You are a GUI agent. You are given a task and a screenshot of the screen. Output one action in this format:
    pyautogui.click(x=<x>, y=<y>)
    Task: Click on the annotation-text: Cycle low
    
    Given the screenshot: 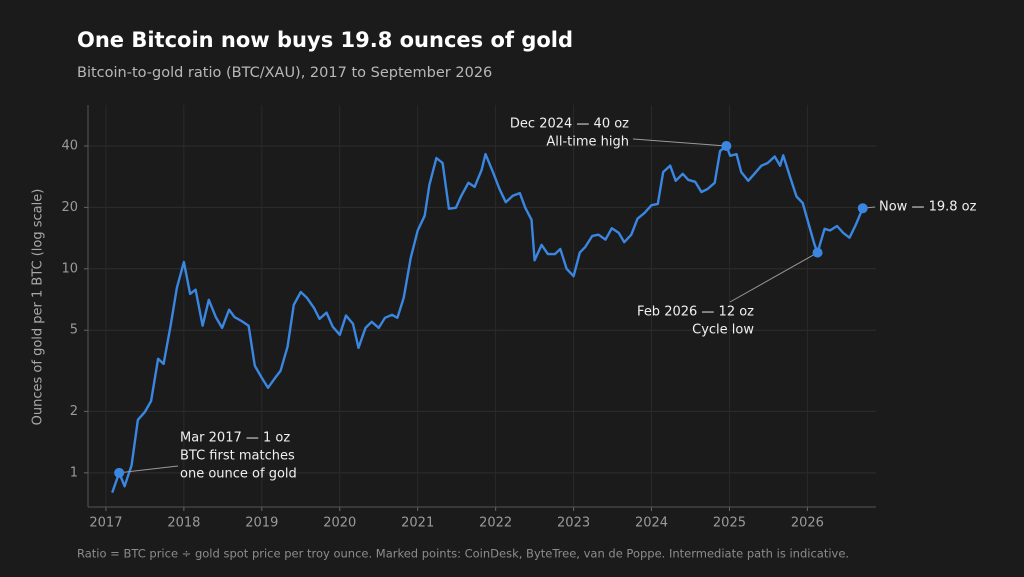 What is the action you would take?
    pyautogui.click(x=723, y=330)
    